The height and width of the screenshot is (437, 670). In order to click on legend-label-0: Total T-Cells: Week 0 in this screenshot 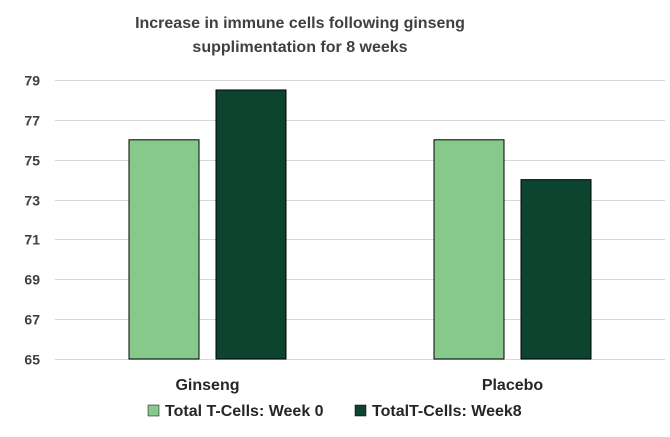, I will do `click(244, 411)`.